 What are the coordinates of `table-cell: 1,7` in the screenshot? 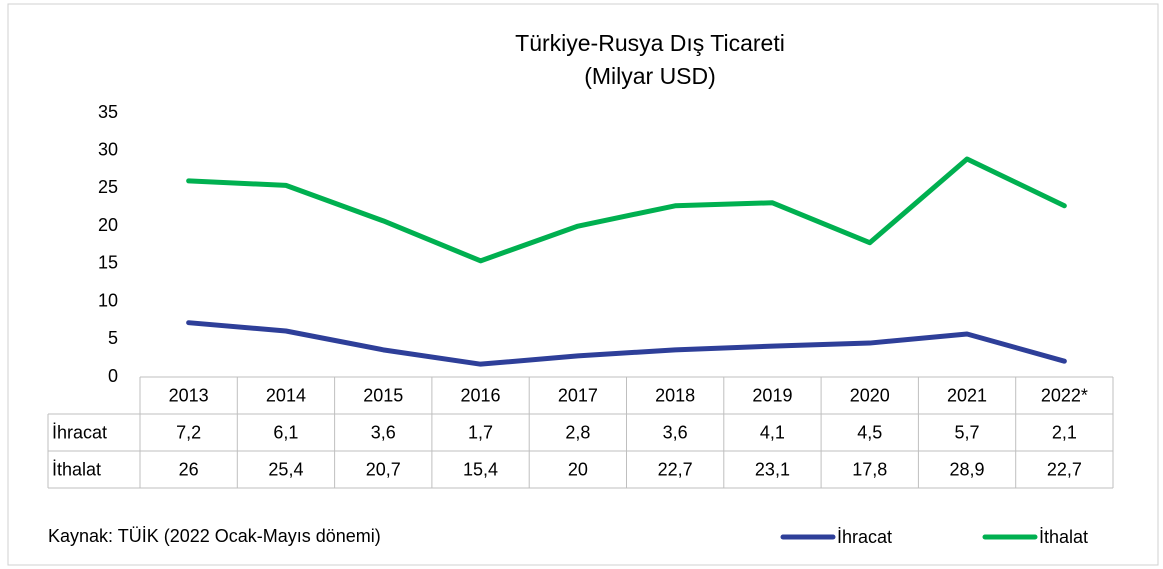 It's located at (480, 432).